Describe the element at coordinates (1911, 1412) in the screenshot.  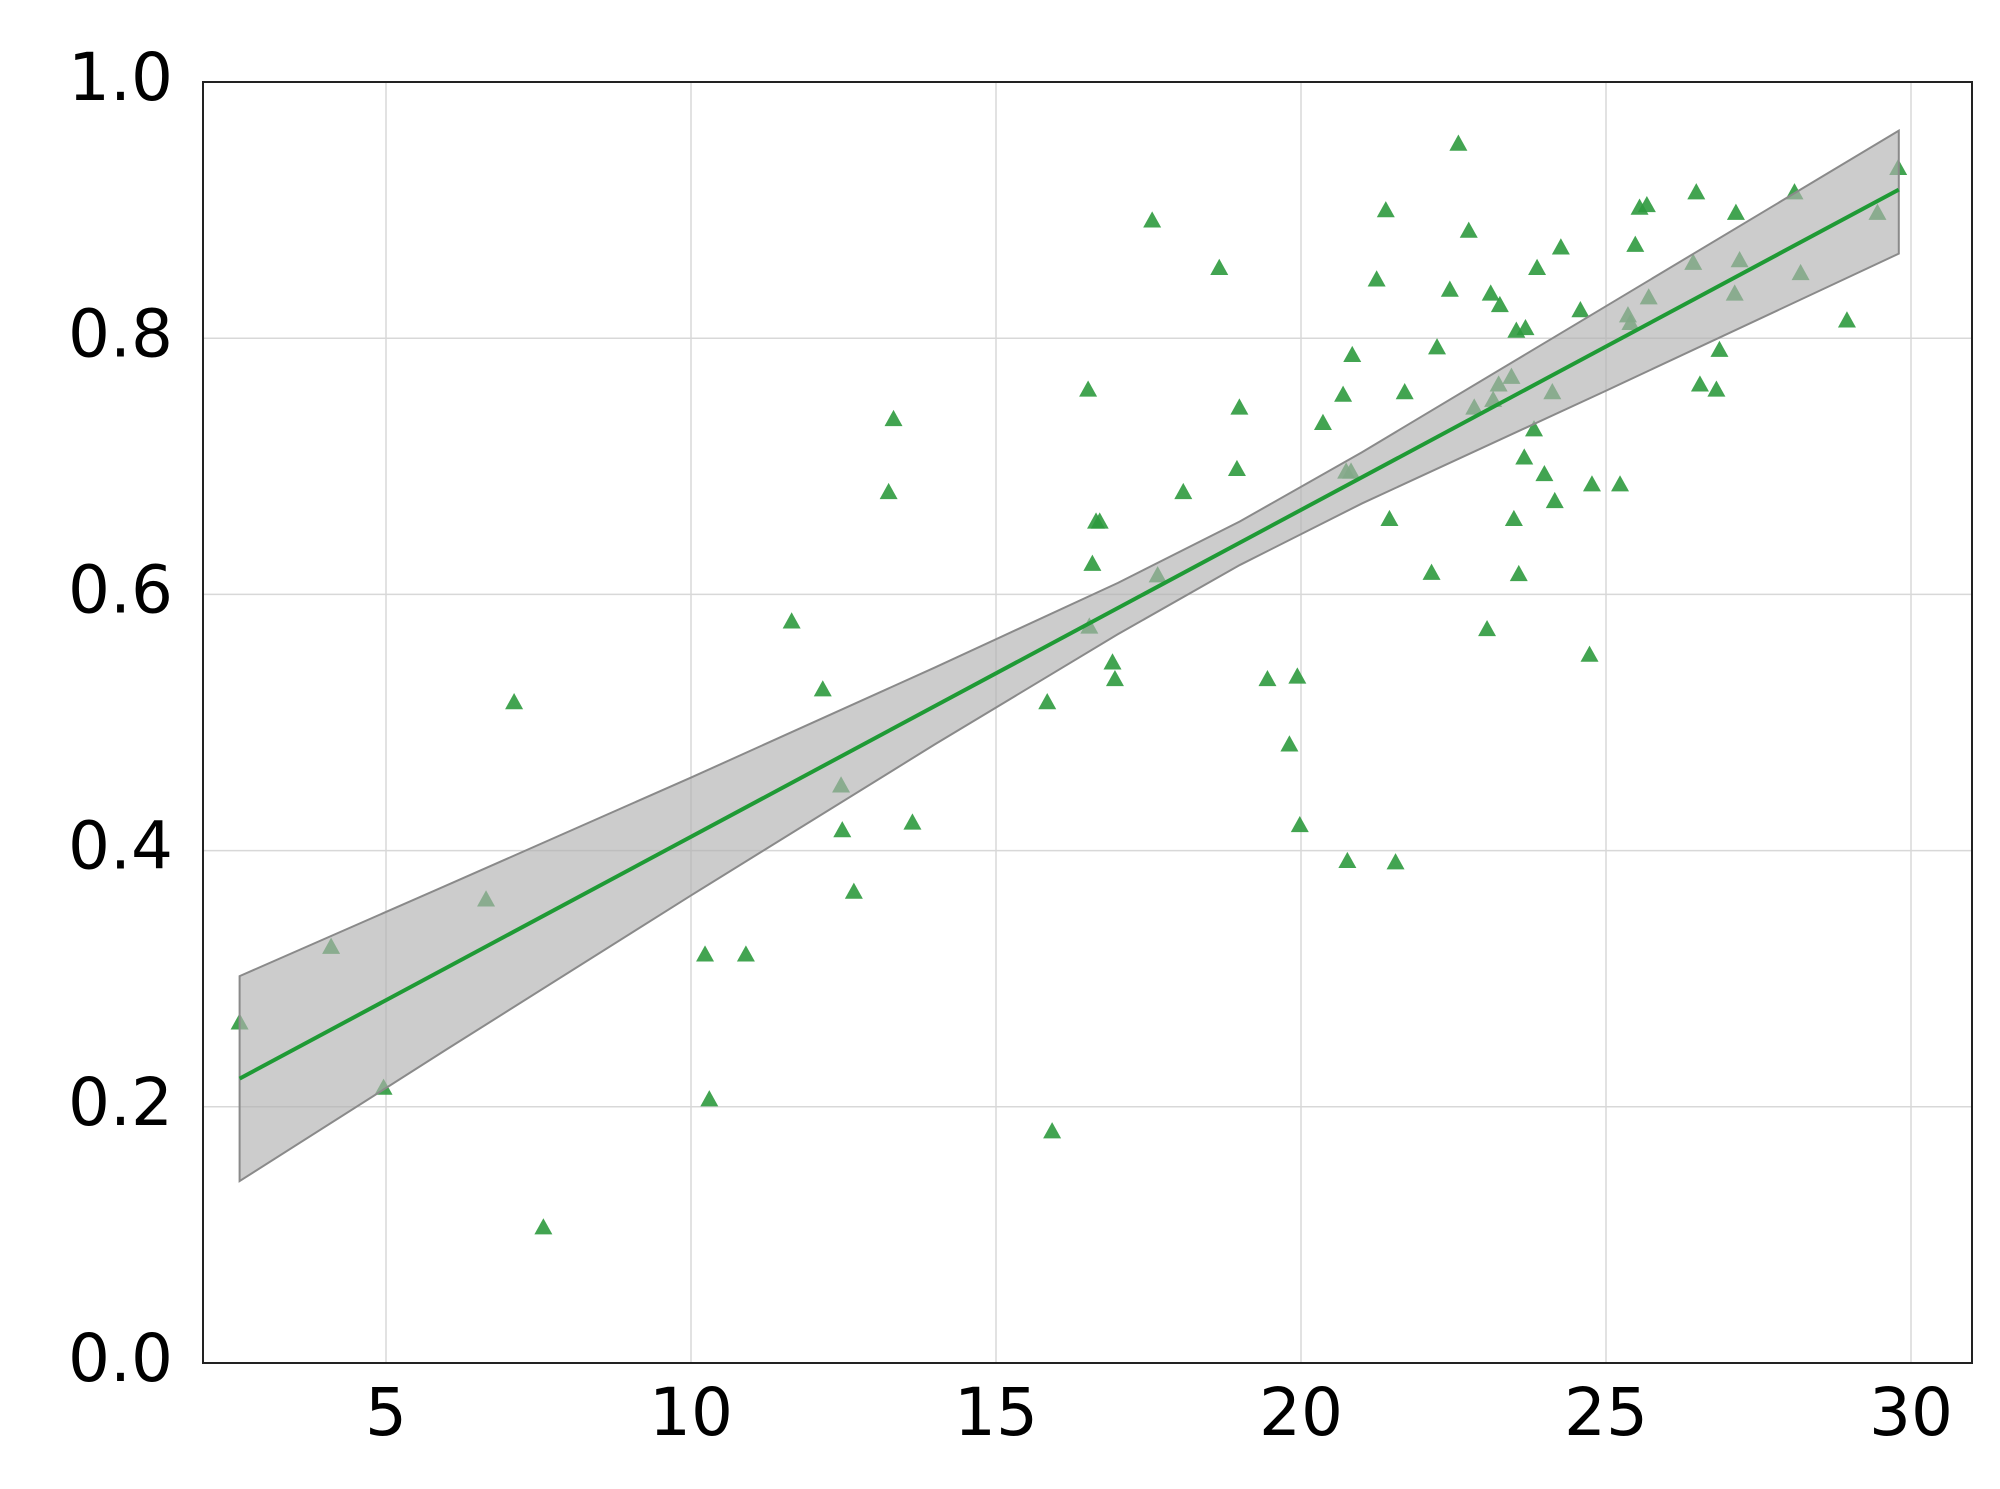
I see `x-tick-label: 30` at that location.